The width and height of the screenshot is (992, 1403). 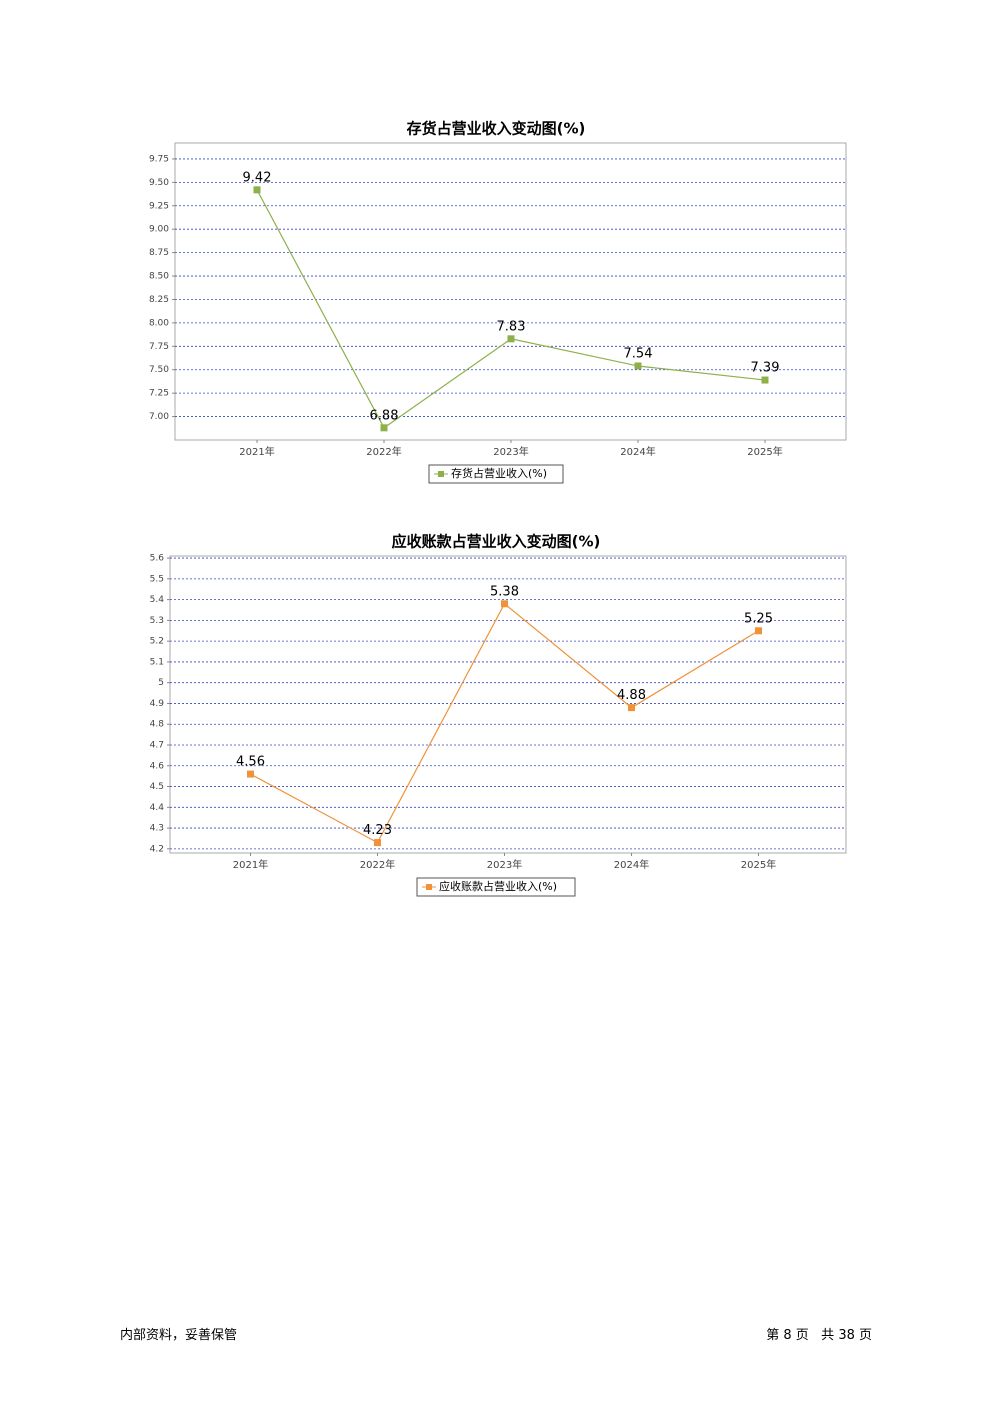 I want to click on data-label: 7.83, so click(x=511, y=326).